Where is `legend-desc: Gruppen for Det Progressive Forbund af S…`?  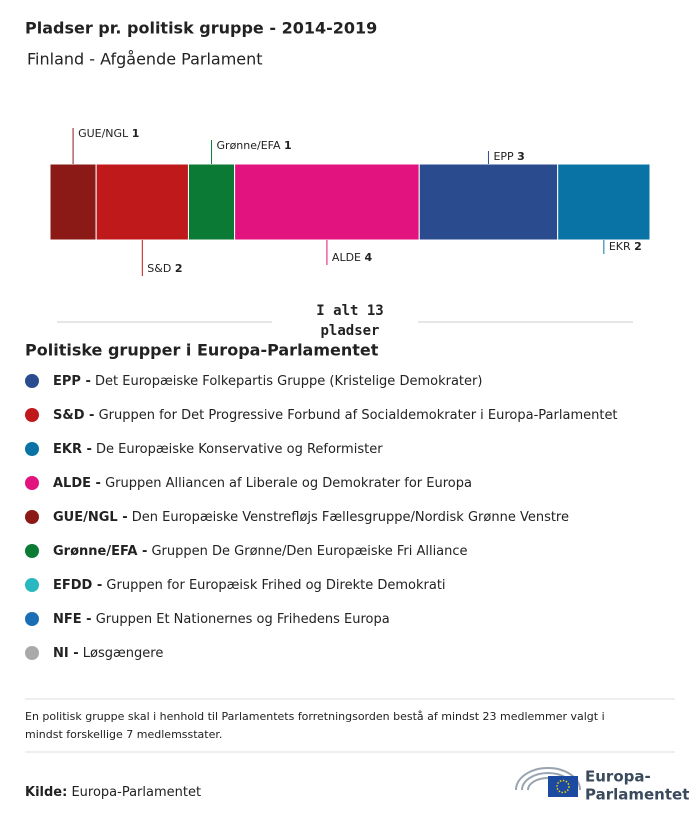 legend-desc: Gruppen for Det Progressive Forbund af S… is located at coordinates (358, 415).